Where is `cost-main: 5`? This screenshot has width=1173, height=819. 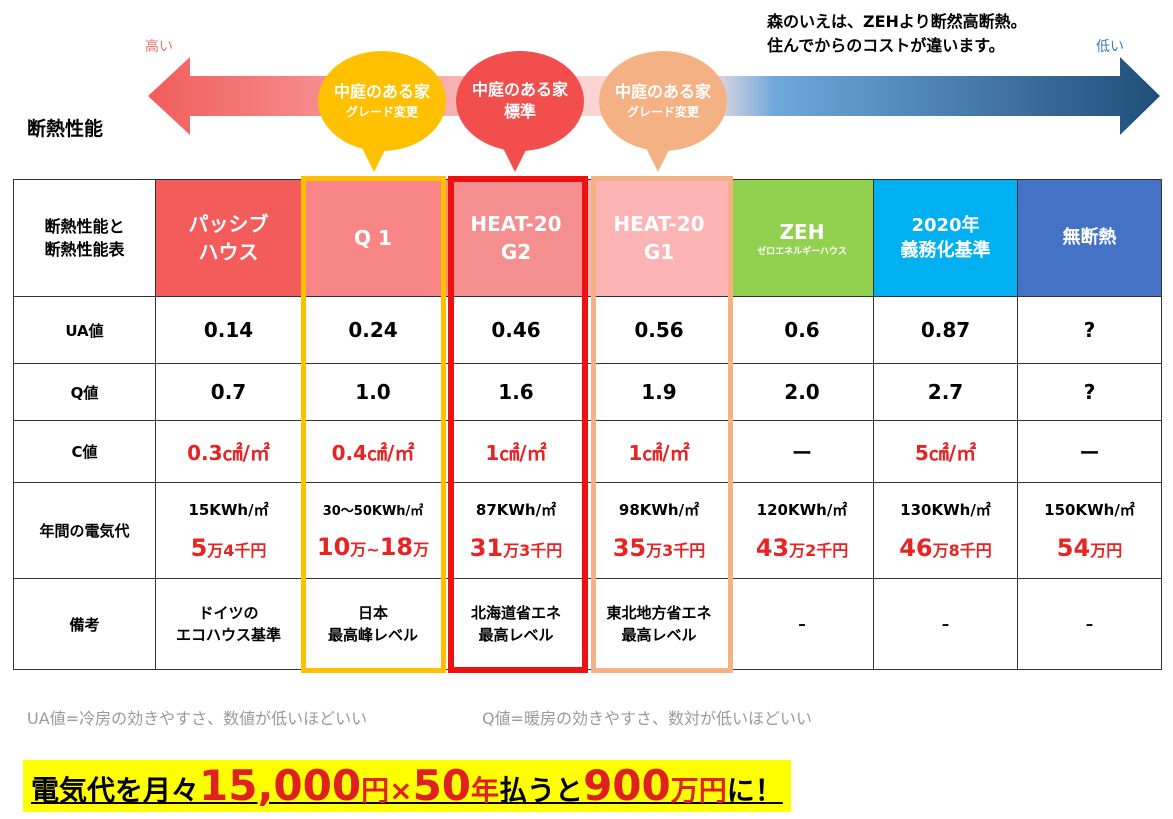
cost-main: 5 is located at coordinates (199, 548).